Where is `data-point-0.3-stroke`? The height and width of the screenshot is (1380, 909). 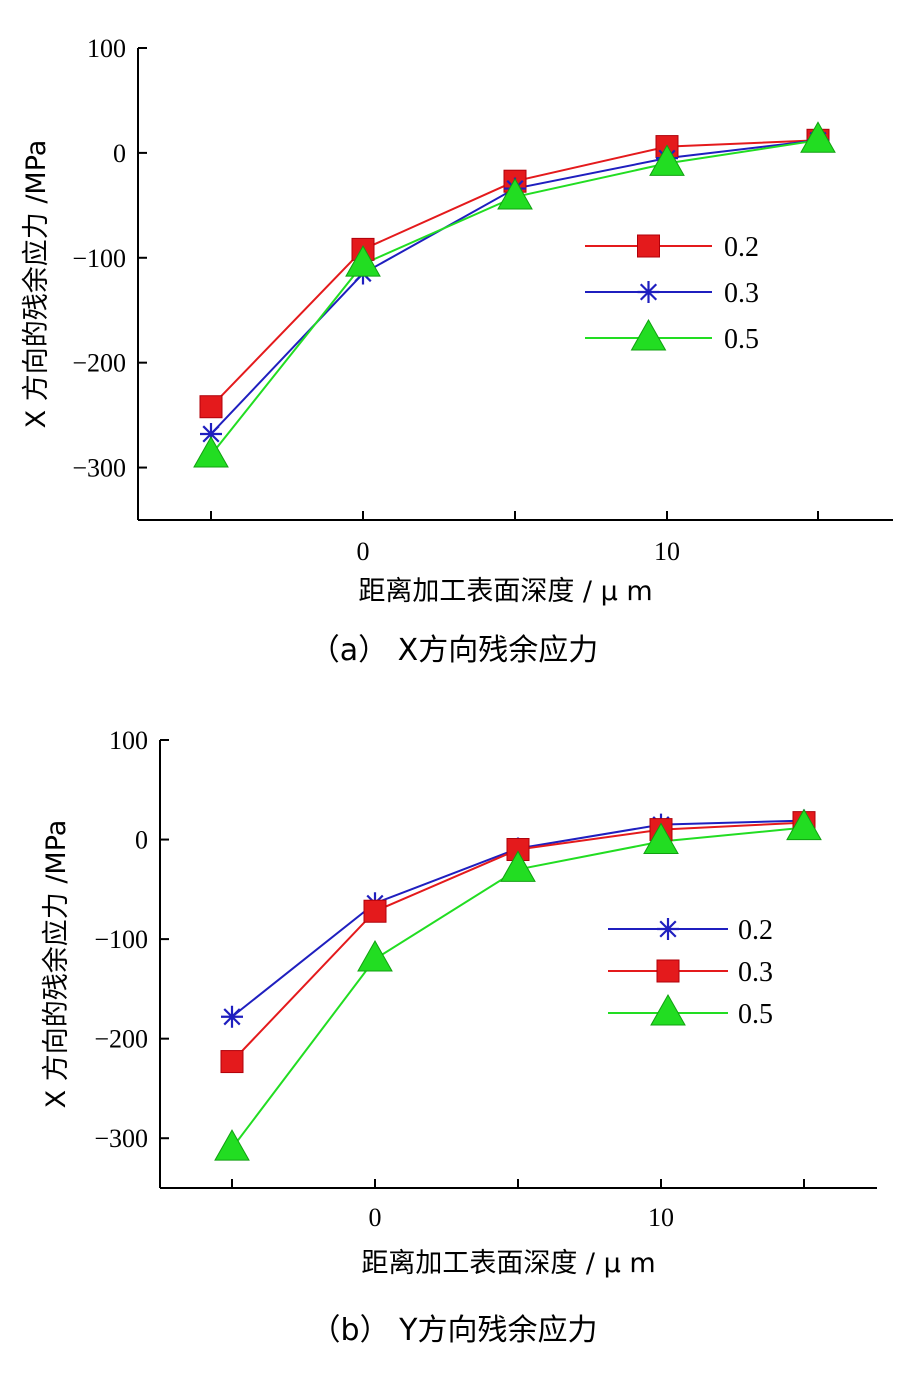 data-point-0.3-stroke is located at coordinates (211, 434).